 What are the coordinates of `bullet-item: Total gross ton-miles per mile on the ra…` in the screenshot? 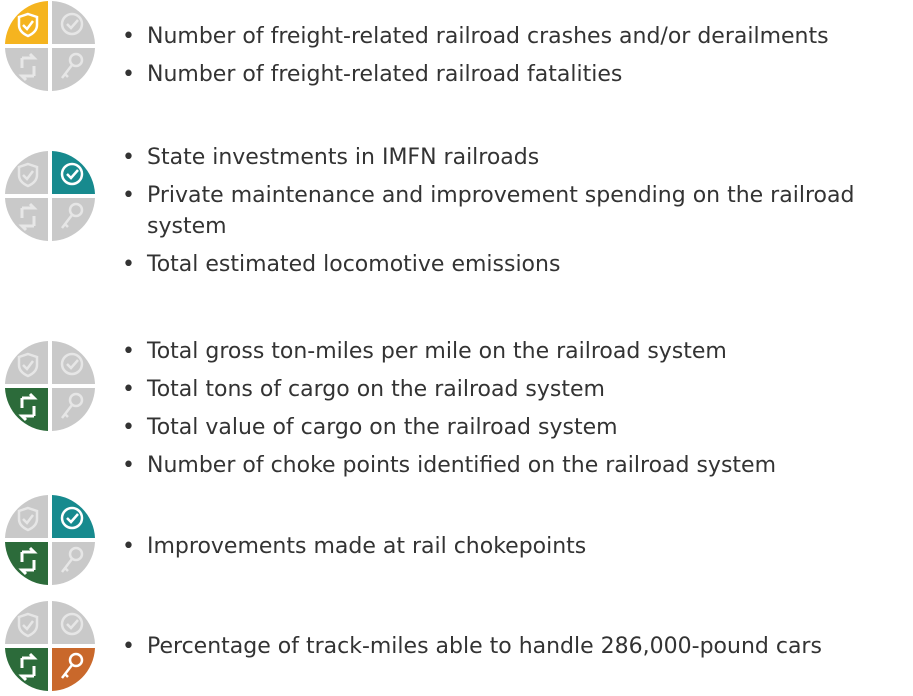 It's located at (512, 351).